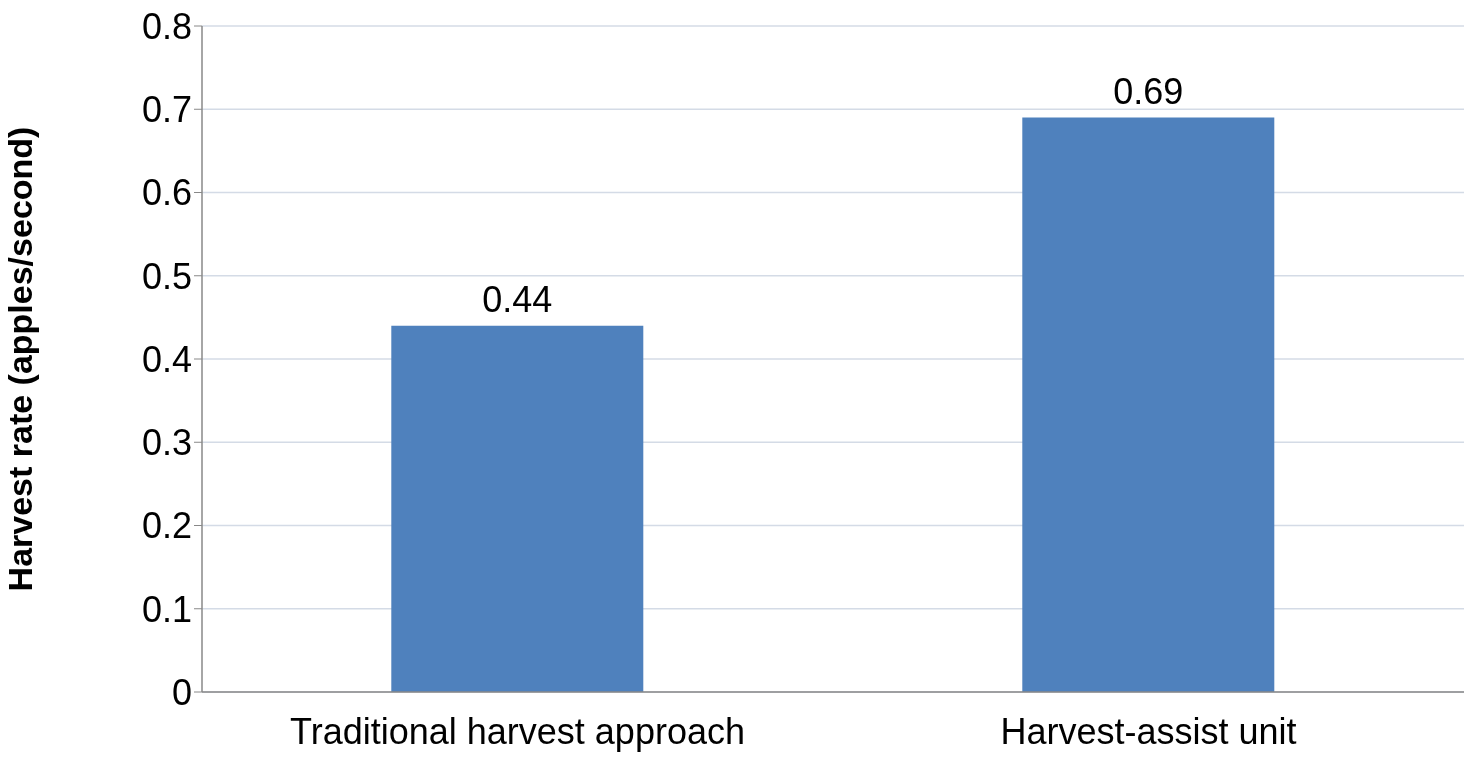 This screenshot has width=1468, height=777. I want to click on x-tick-label: Traditional harvest approach, so click(517, 731).